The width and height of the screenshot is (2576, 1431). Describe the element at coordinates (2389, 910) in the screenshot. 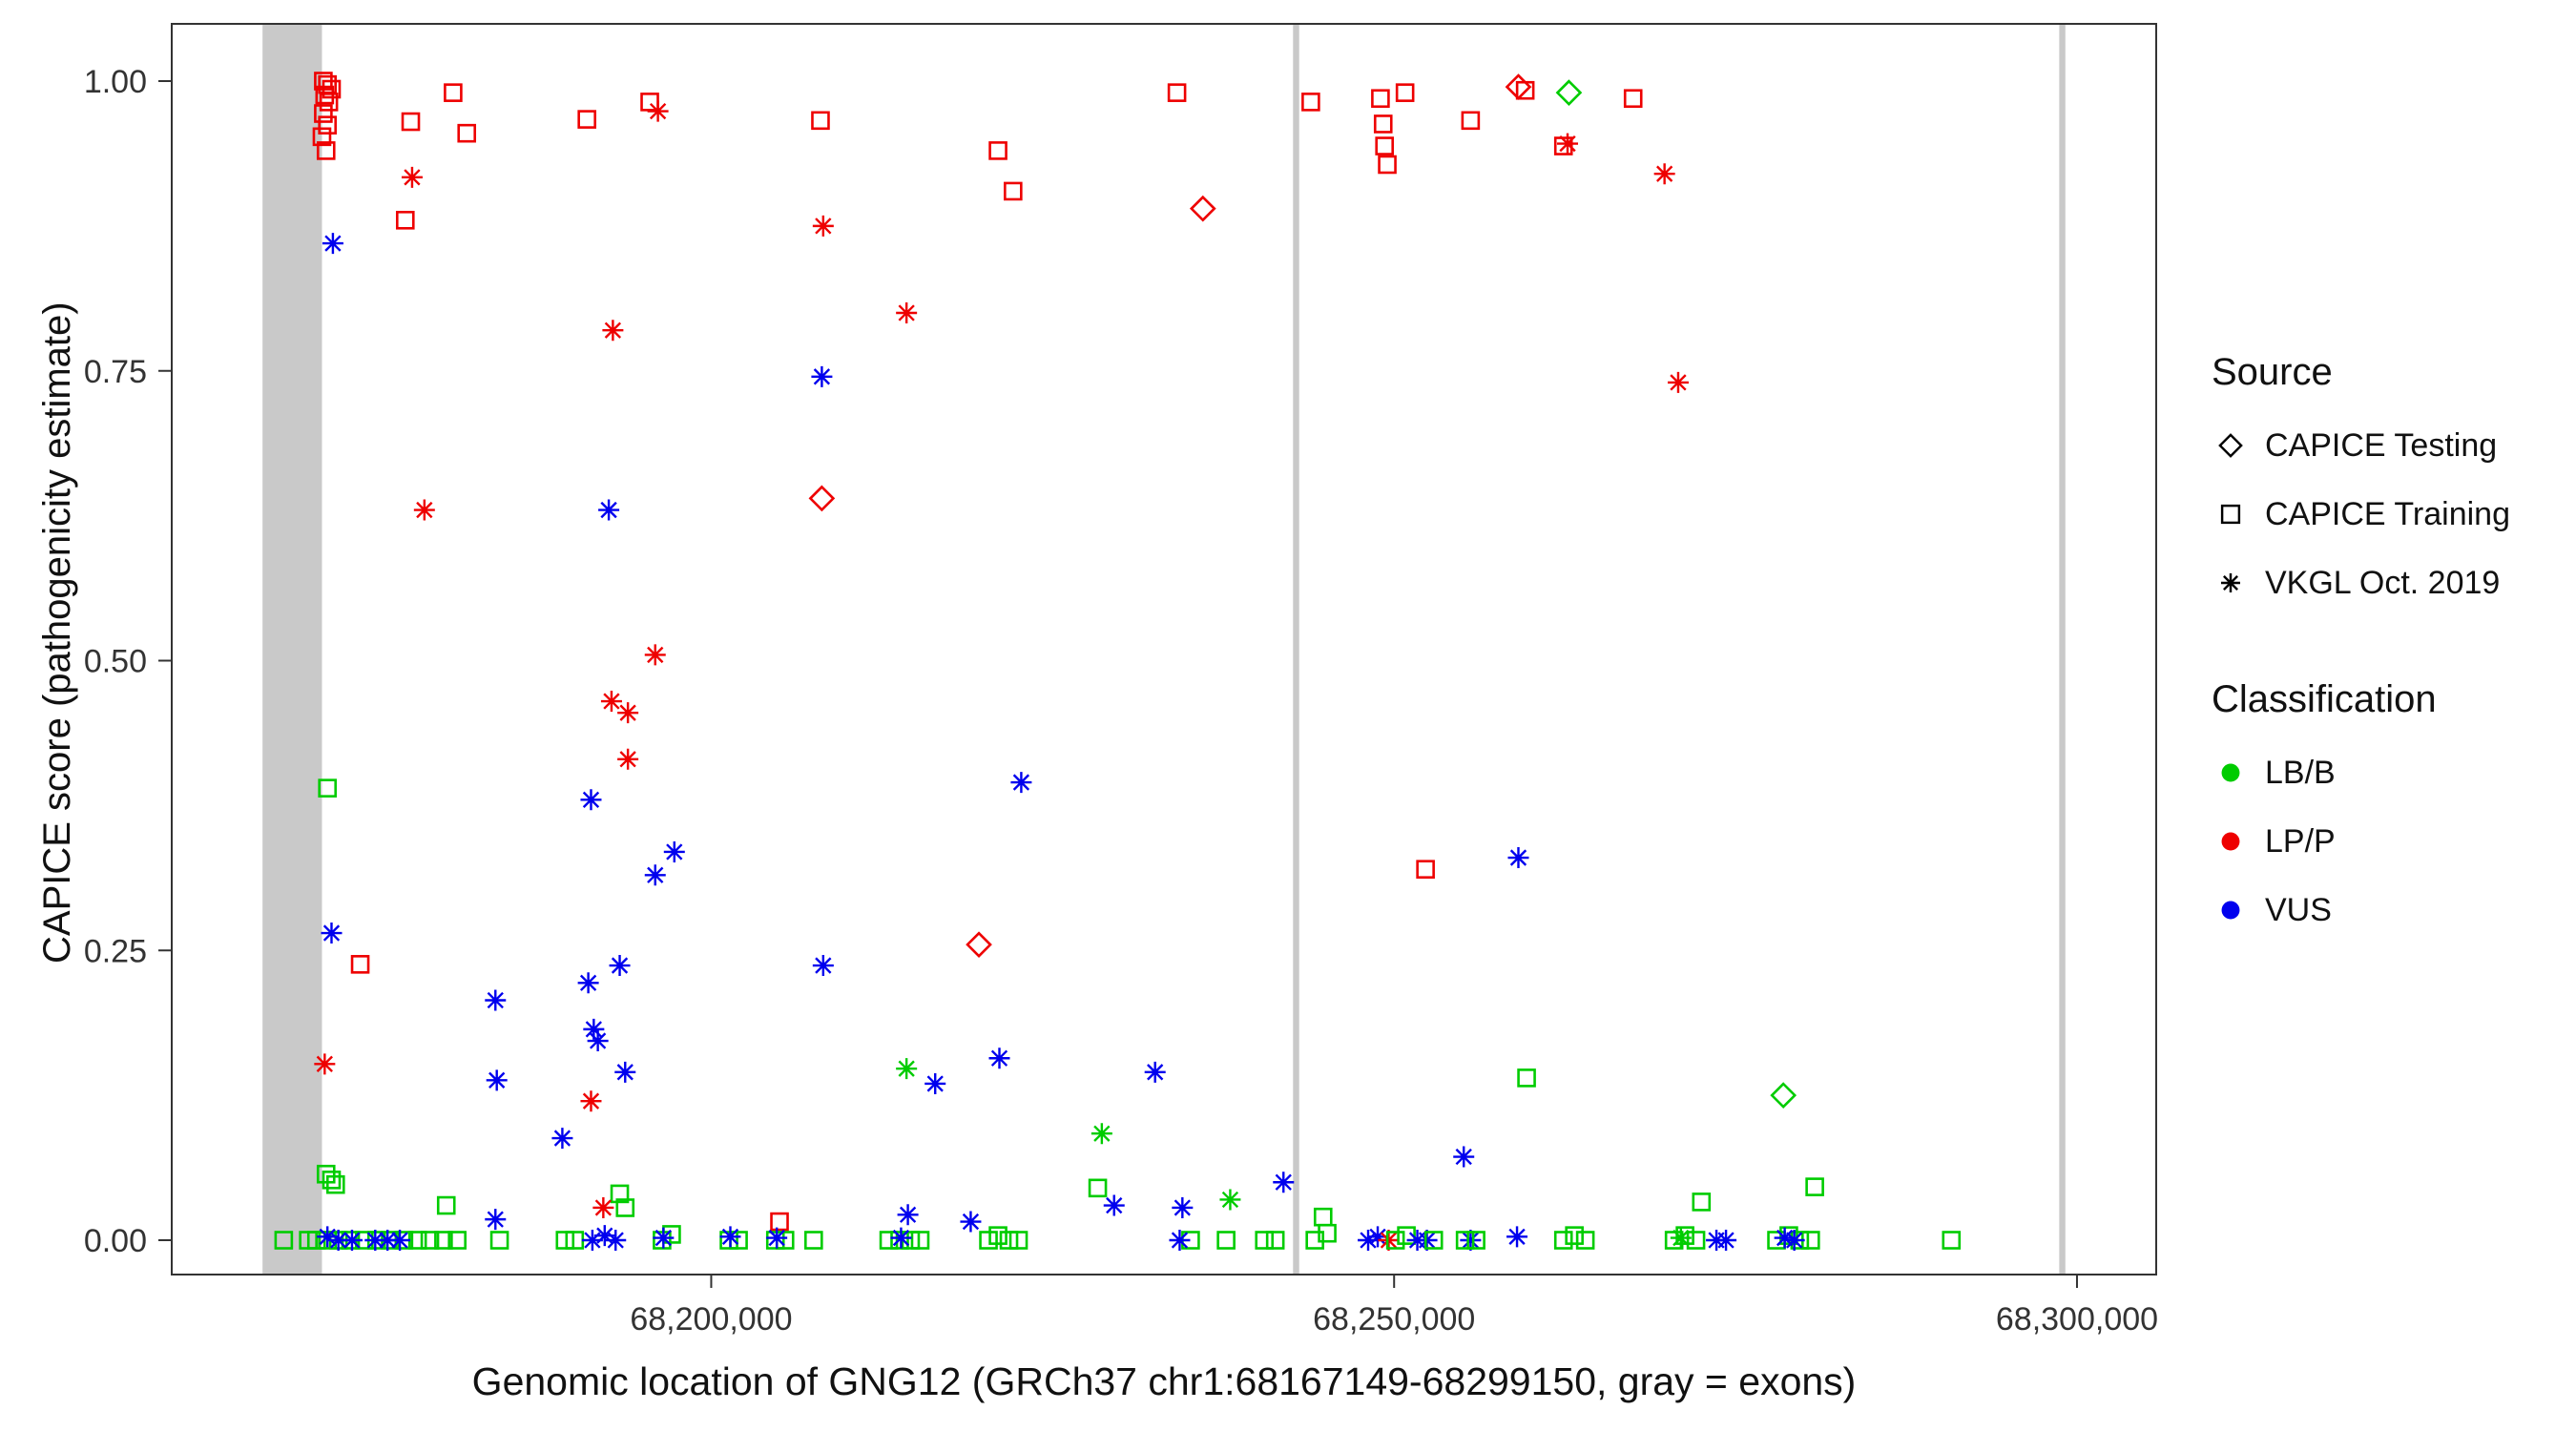

I see `legend-item-vus: VUS` at that location.